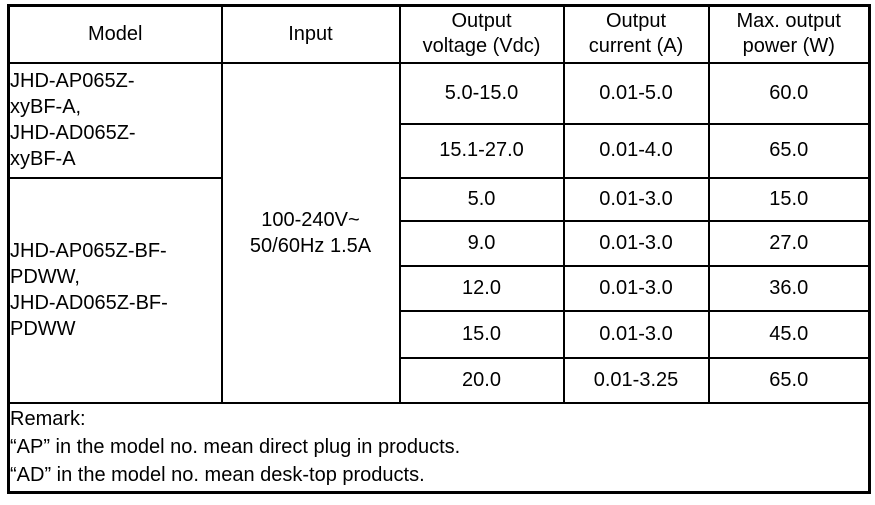 Image resolution: width=875 pixels, height=505 pixels. Describe the element at coordinates (636, 46) in the screenshot. I see `col-header-output-current-line2: current (A)` at that location.